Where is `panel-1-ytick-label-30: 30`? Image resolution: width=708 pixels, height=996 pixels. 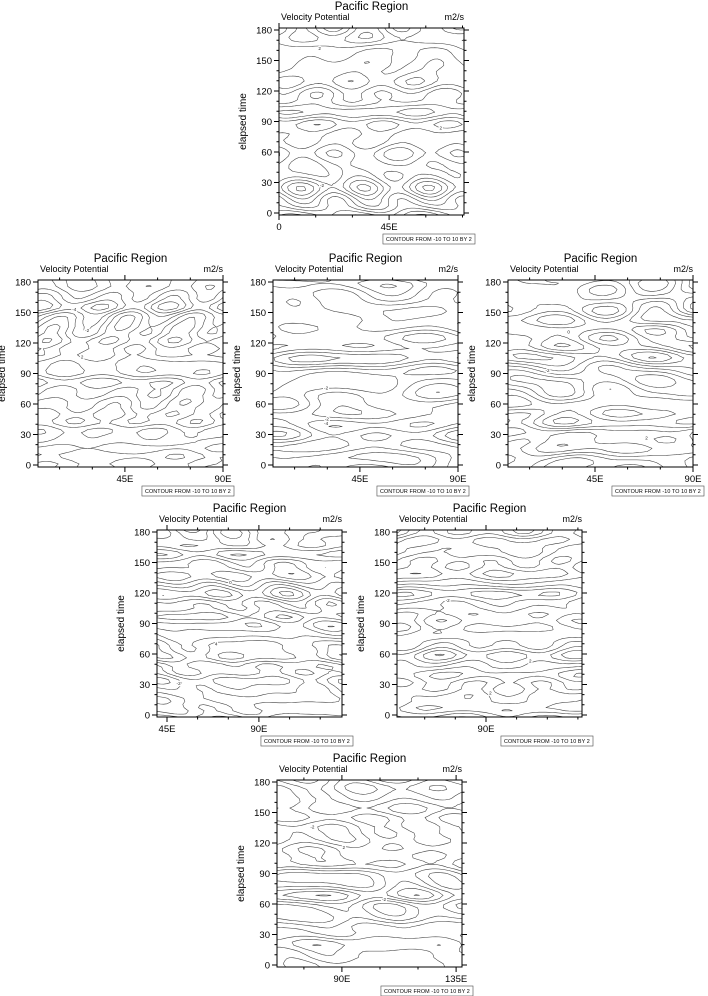
panel-1-ytick-label-30: 30 is located at coordinates (266, 183).